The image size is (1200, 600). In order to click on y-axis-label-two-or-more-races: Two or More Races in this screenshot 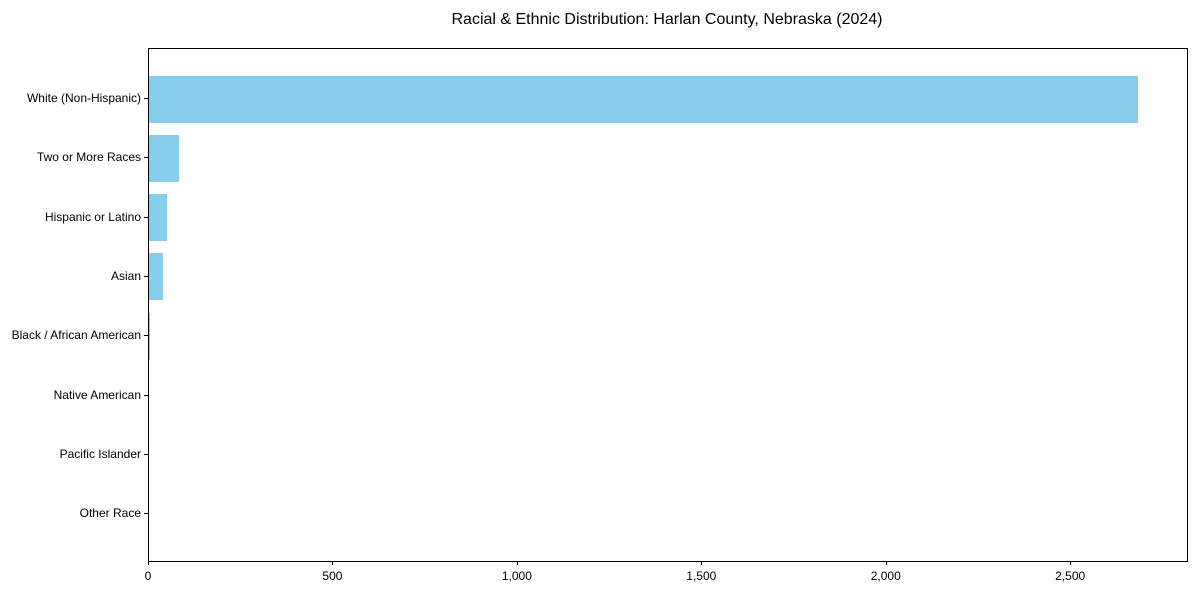, I will do `click(88, 157)`.